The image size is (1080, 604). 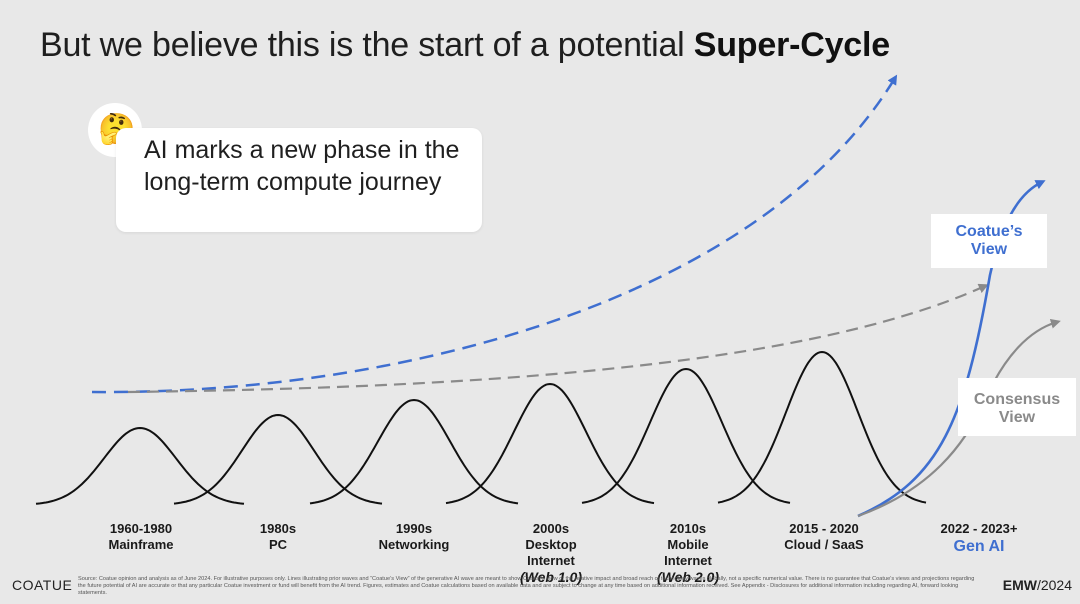 What do you see at coordinates (141, 528) in the screenshot?
I see `era-line: 1960-1980` at bounding box center [141, 528].